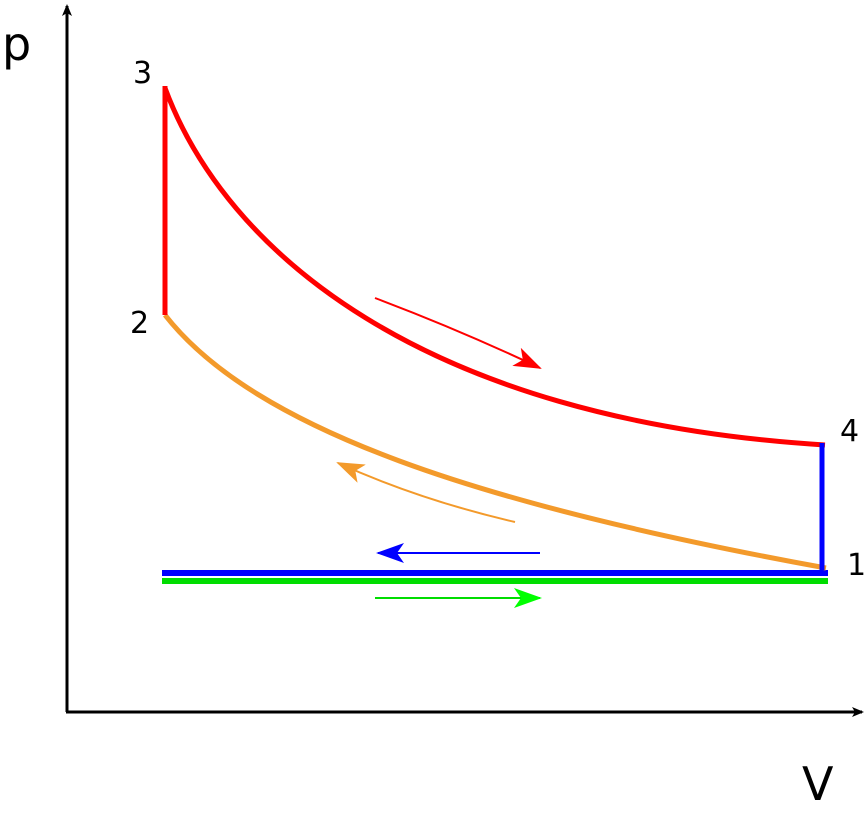  I want to click on compression-arrow, so click(426, 492).